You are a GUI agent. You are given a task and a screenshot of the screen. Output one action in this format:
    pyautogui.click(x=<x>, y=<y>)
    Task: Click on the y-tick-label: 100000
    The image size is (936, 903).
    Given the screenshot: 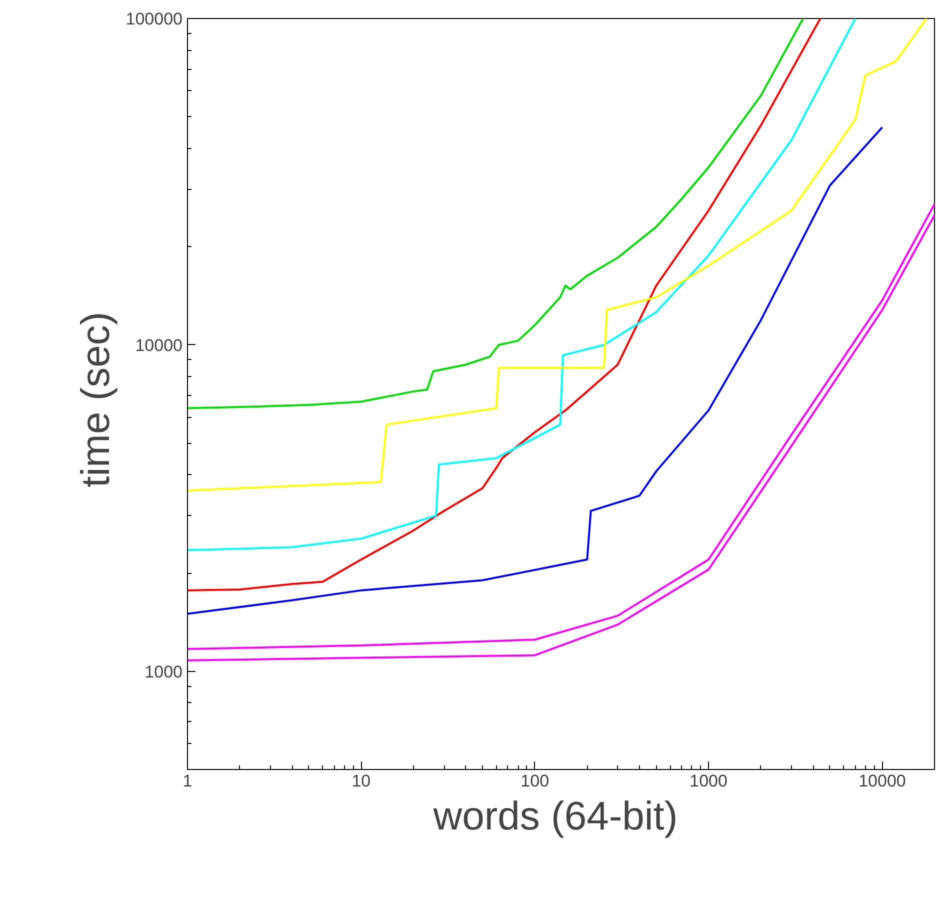 What is the action you would take?
    pyautogui.click(x=154, y=19)
    